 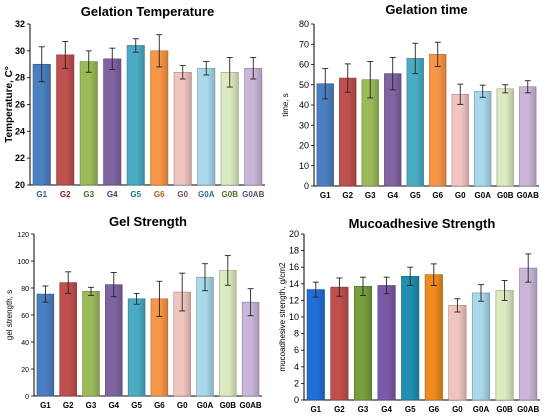 What do you see at coordinates (20, 78) in the screenshot?
I see `y-tick-label: 28` at bounding box center [20, 78].